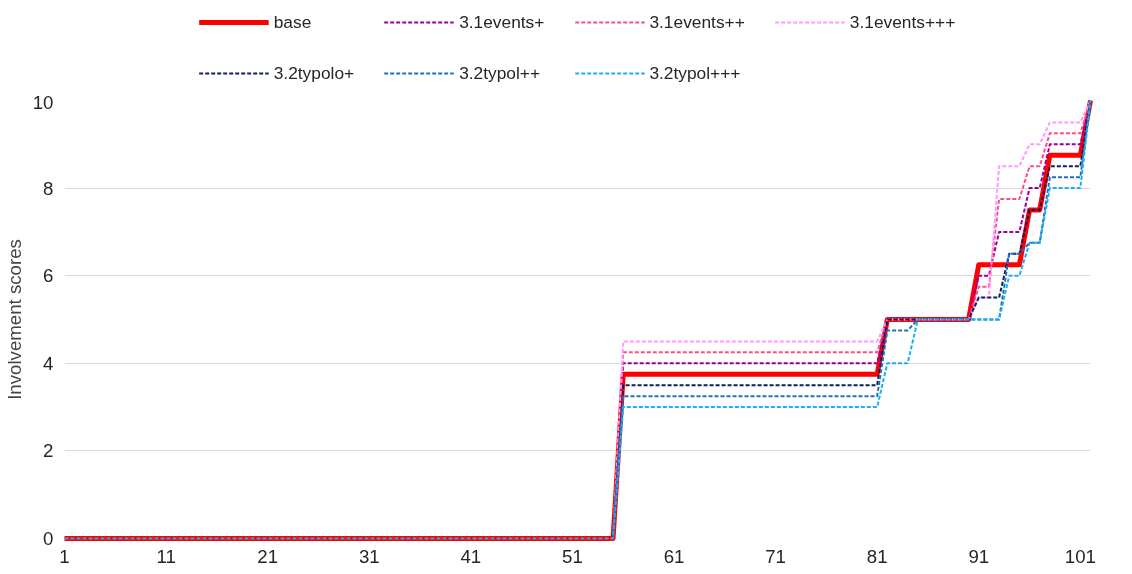 The image size is (1132, 574). Describe the element at coordinates (775, 556) in the screenshot. I see `x-tick-label: 71` at that location.